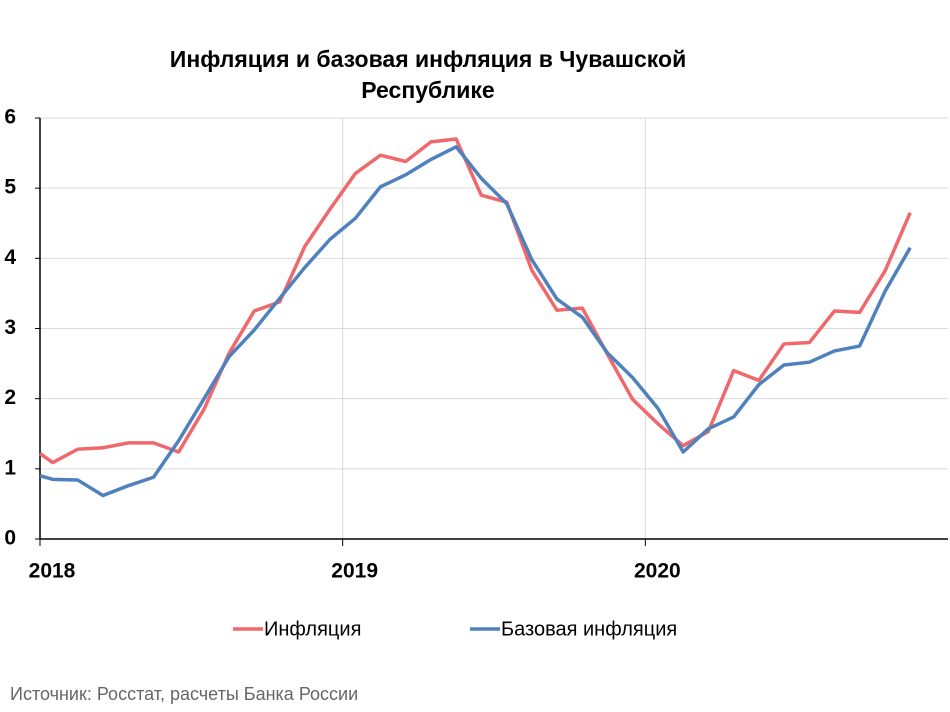  Describe the element at coordinates (10, 117) in the screenshot. I see `y-tick-label: 6` at that location.